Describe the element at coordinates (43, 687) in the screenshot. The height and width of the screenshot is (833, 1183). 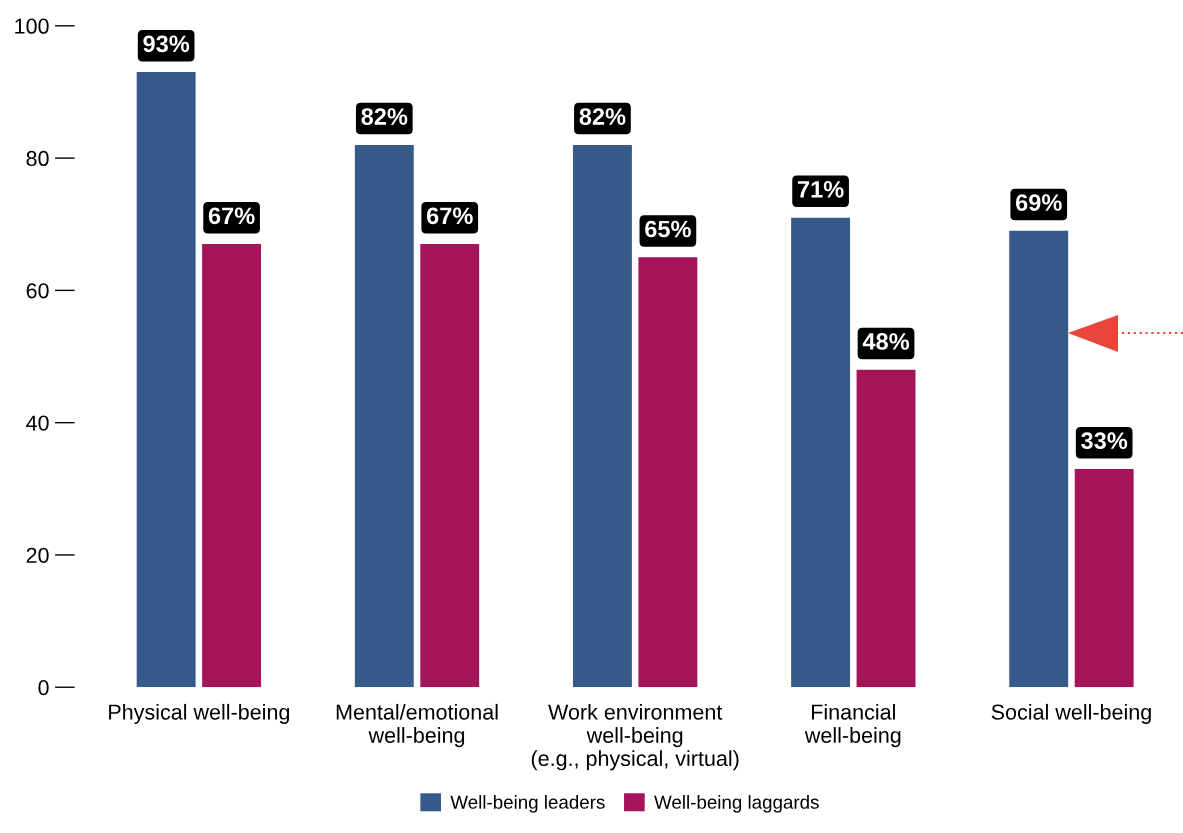
I see `y-tick-label: 0` at that location.